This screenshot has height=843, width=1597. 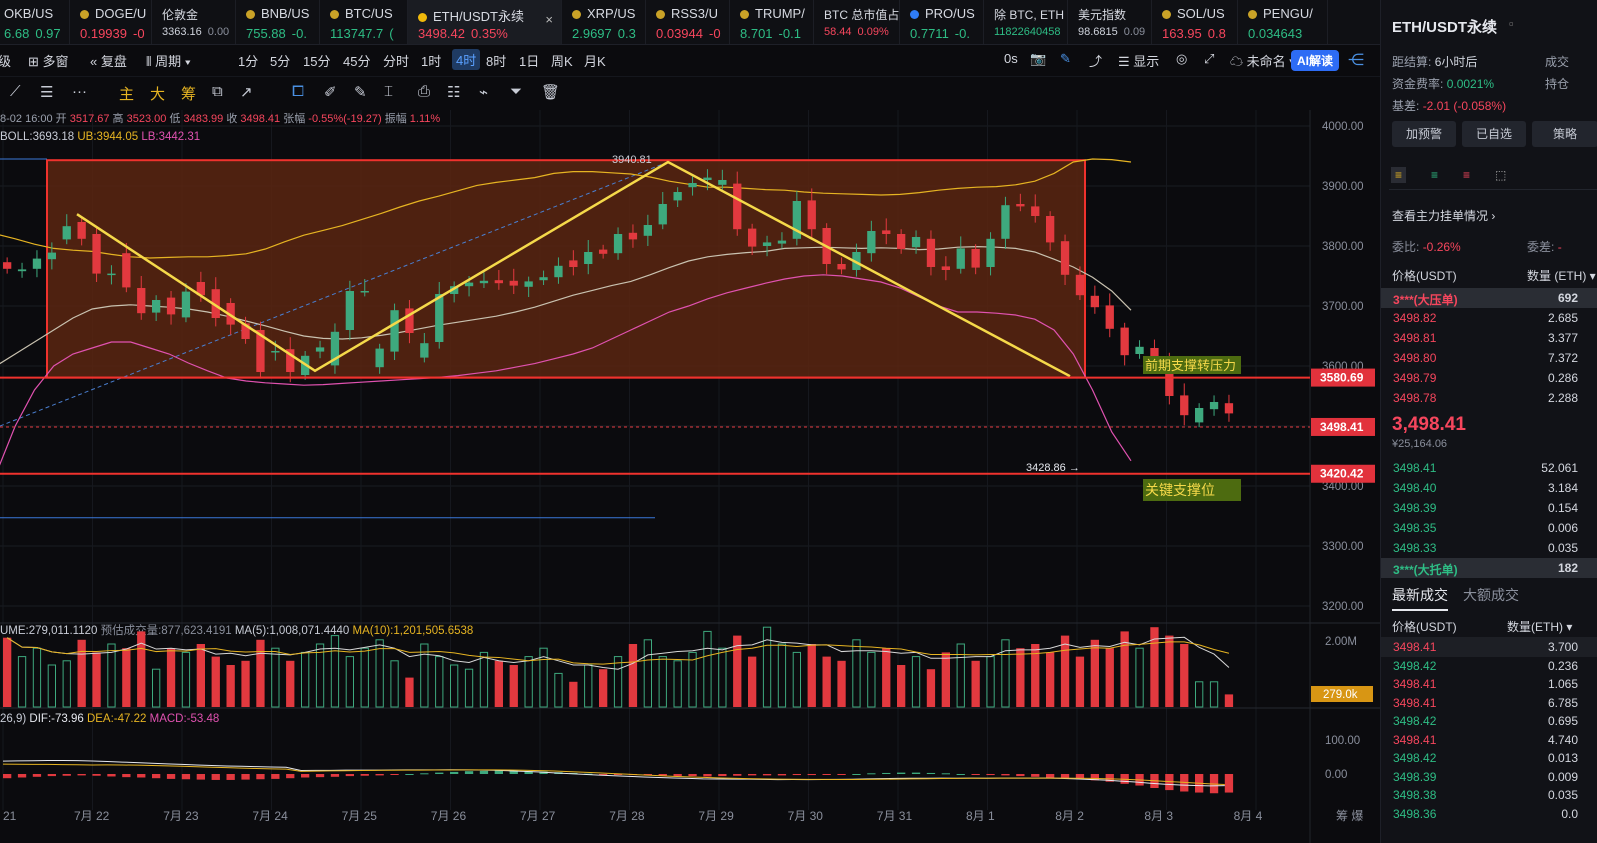 I want to click on ask-row: 3***(大压单) 692, so click(x=1489, y=298).